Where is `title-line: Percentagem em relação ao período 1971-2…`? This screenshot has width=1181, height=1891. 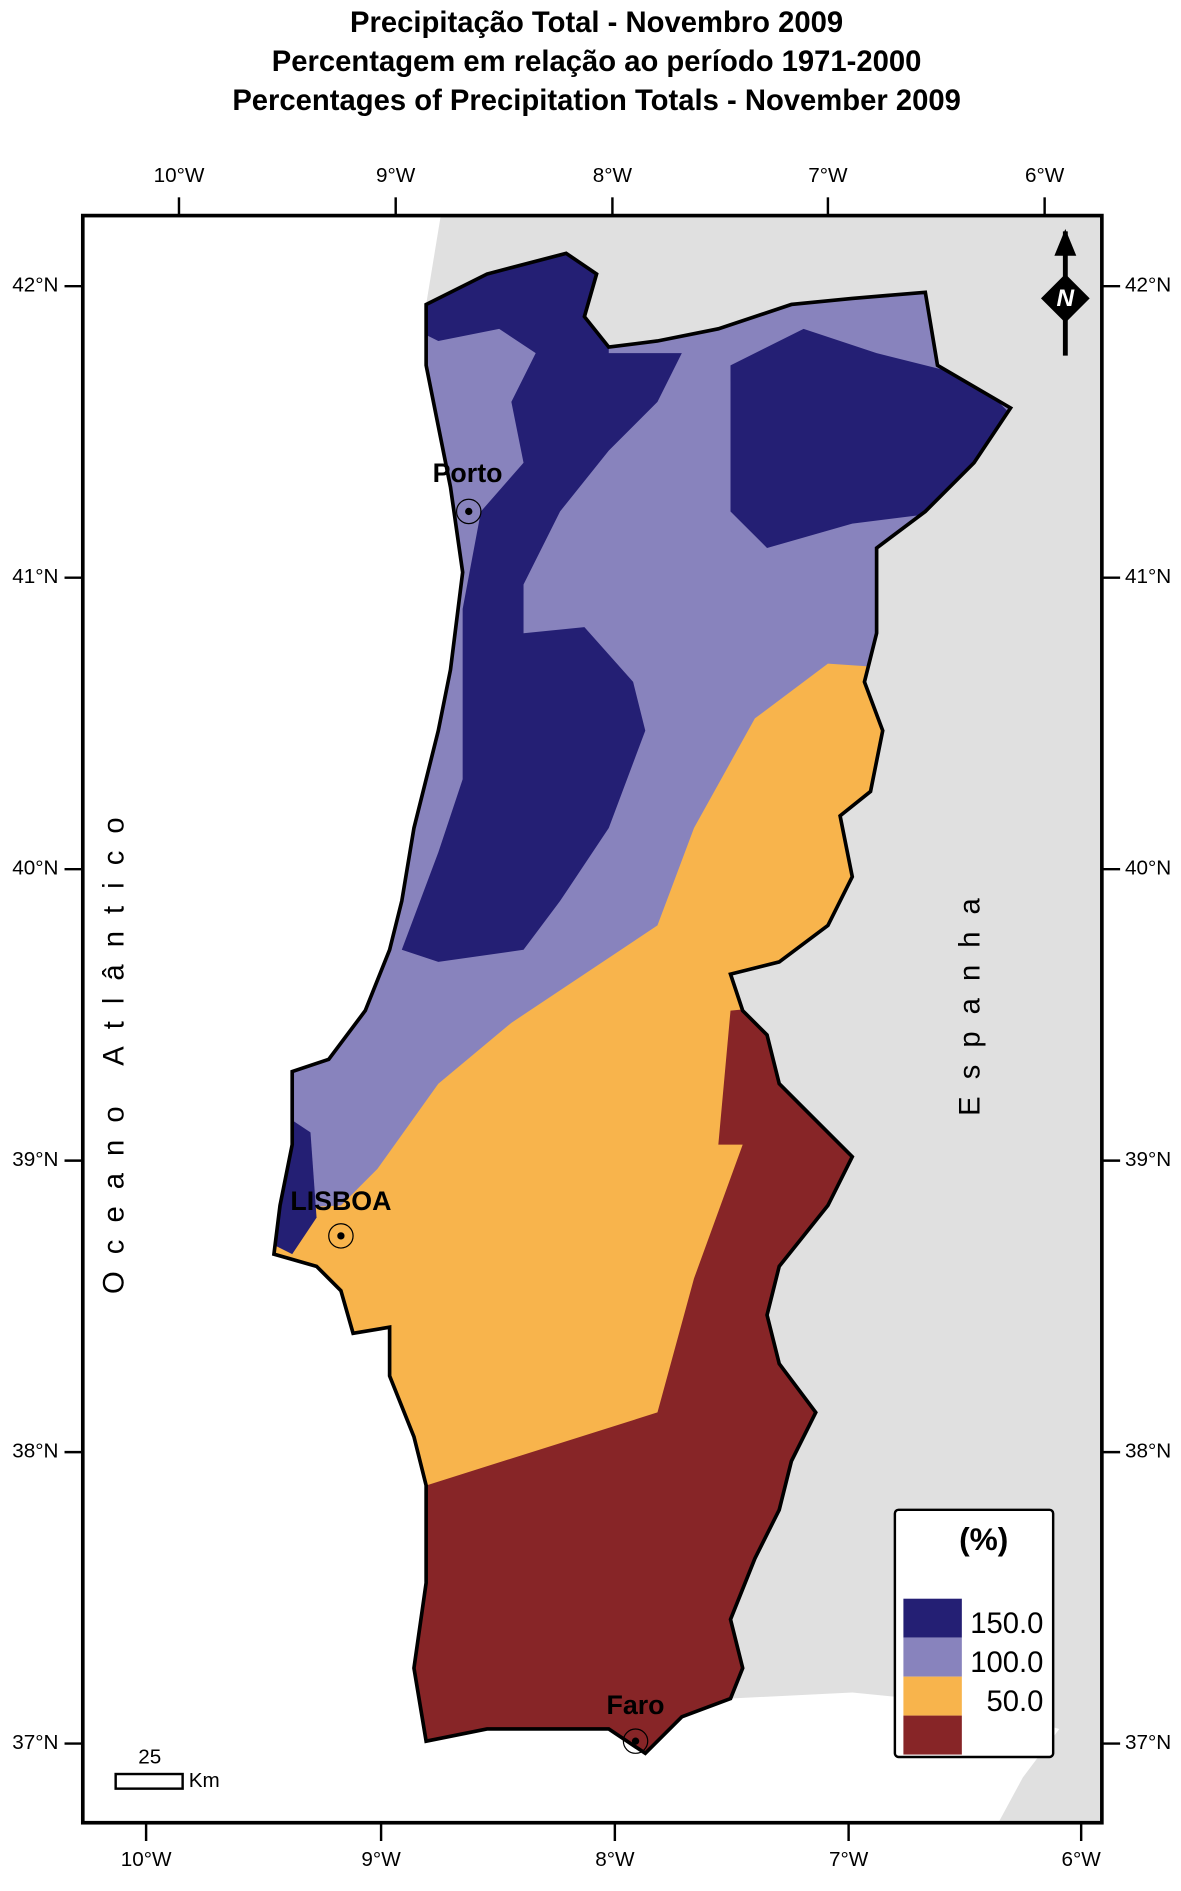
title-line: Percentagem em relação ao período 1971-2… is located at coordinates (597, 62).